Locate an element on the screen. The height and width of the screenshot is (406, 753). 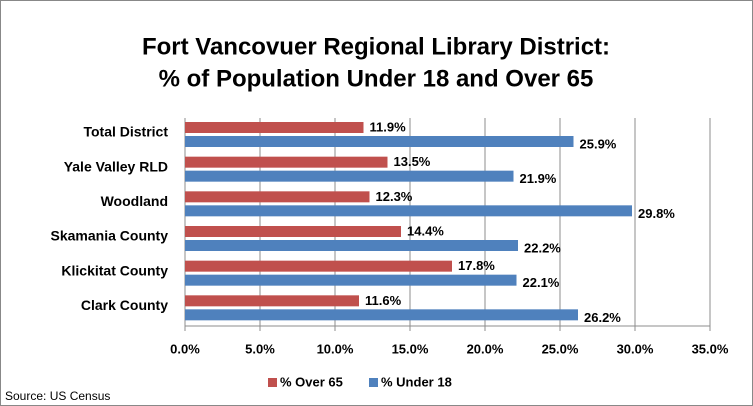
data-label: 11.6% is located at coordinates (383, 300).